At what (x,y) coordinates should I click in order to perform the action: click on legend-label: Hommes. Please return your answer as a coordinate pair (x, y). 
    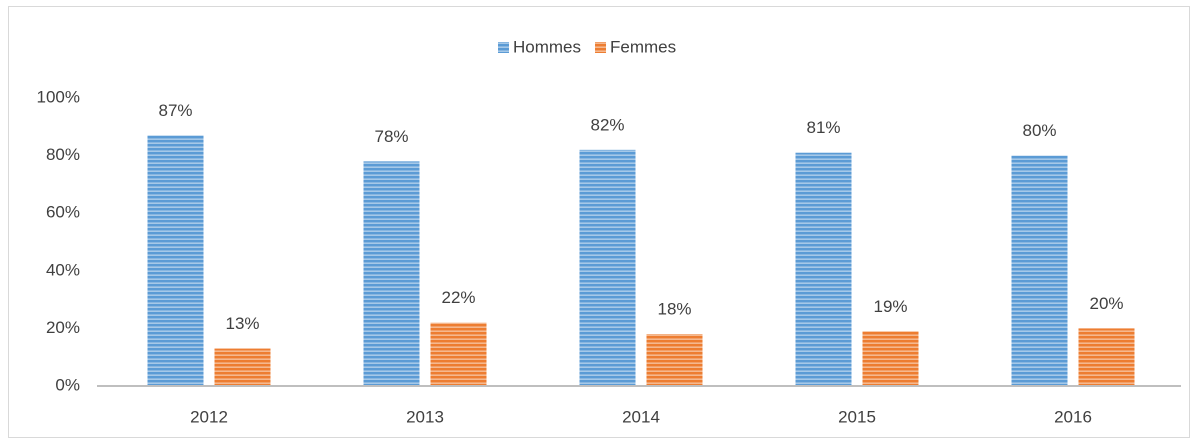
    Looking at the image, I should click on (547, 46).